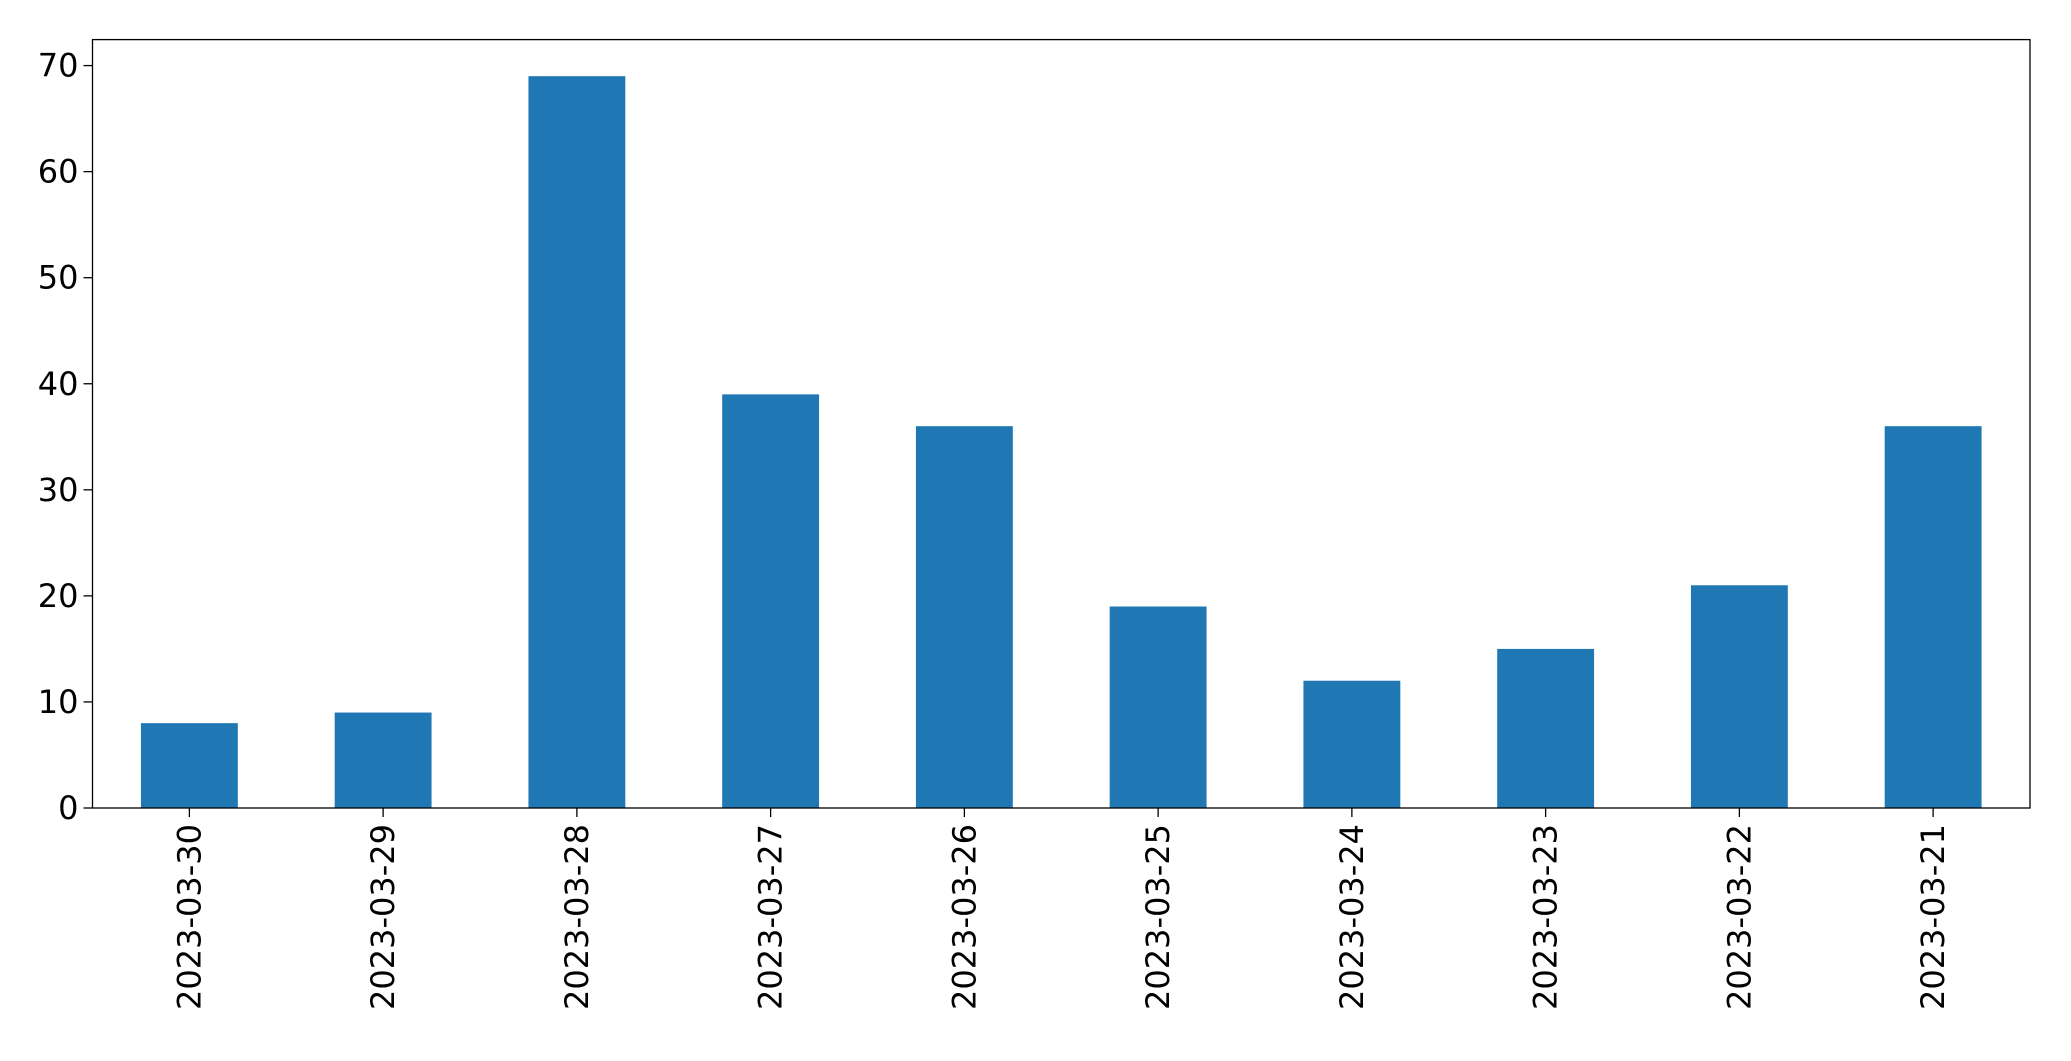 This screenshot has width=2071, height=1061. Describe the element at coordinates (58, 596) in the screenshot. I see `y-tick-label: 20` at that location.